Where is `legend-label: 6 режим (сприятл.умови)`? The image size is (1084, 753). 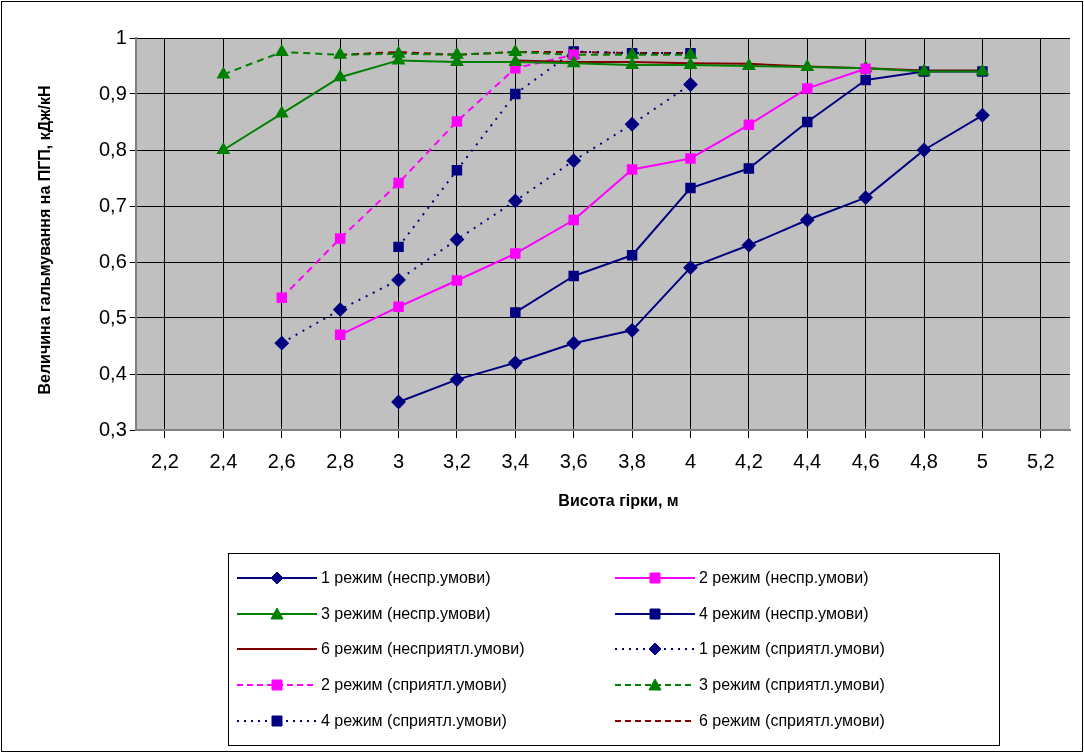
legend-label: 6 режим (сприятл.умови) is located at coordinates (792, 721).